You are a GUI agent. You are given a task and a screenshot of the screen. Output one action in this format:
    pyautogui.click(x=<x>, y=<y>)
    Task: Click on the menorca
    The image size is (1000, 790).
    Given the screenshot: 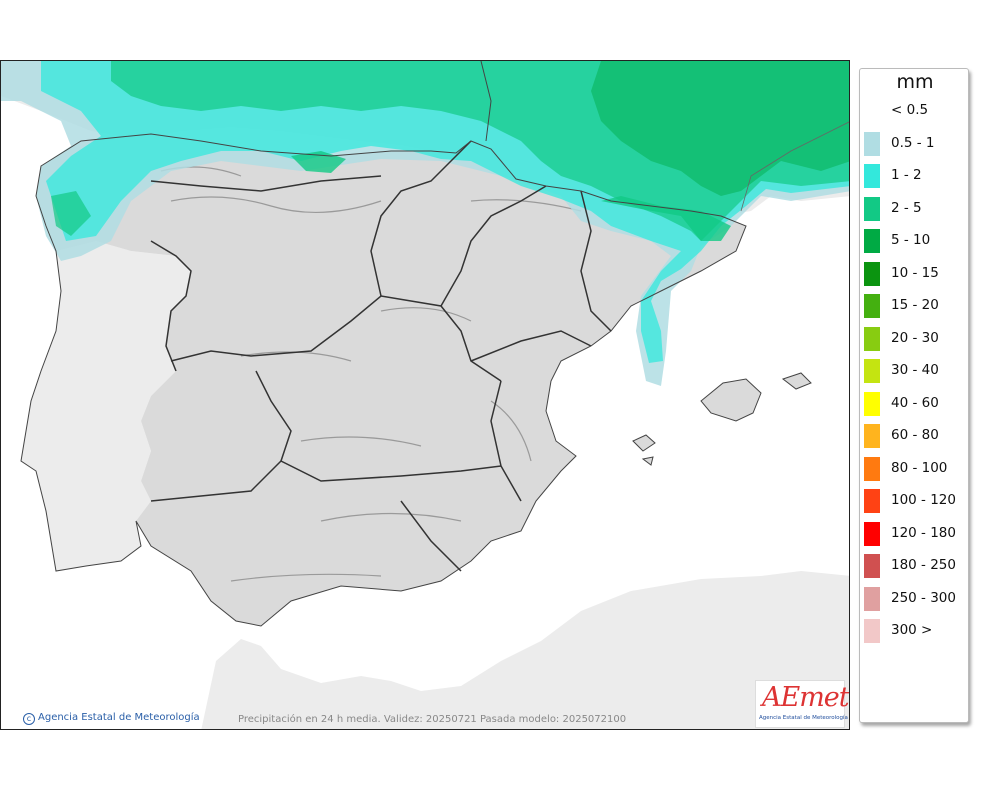 What is the action you would take?
    pyautogui.click(x=796, y=381)
    